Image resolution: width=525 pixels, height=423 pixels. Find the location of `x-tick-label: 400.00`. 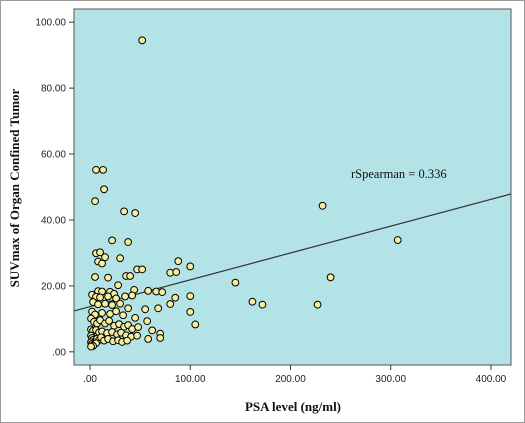

x-tick-label: 400.00 is located at coordinates (491, 379).